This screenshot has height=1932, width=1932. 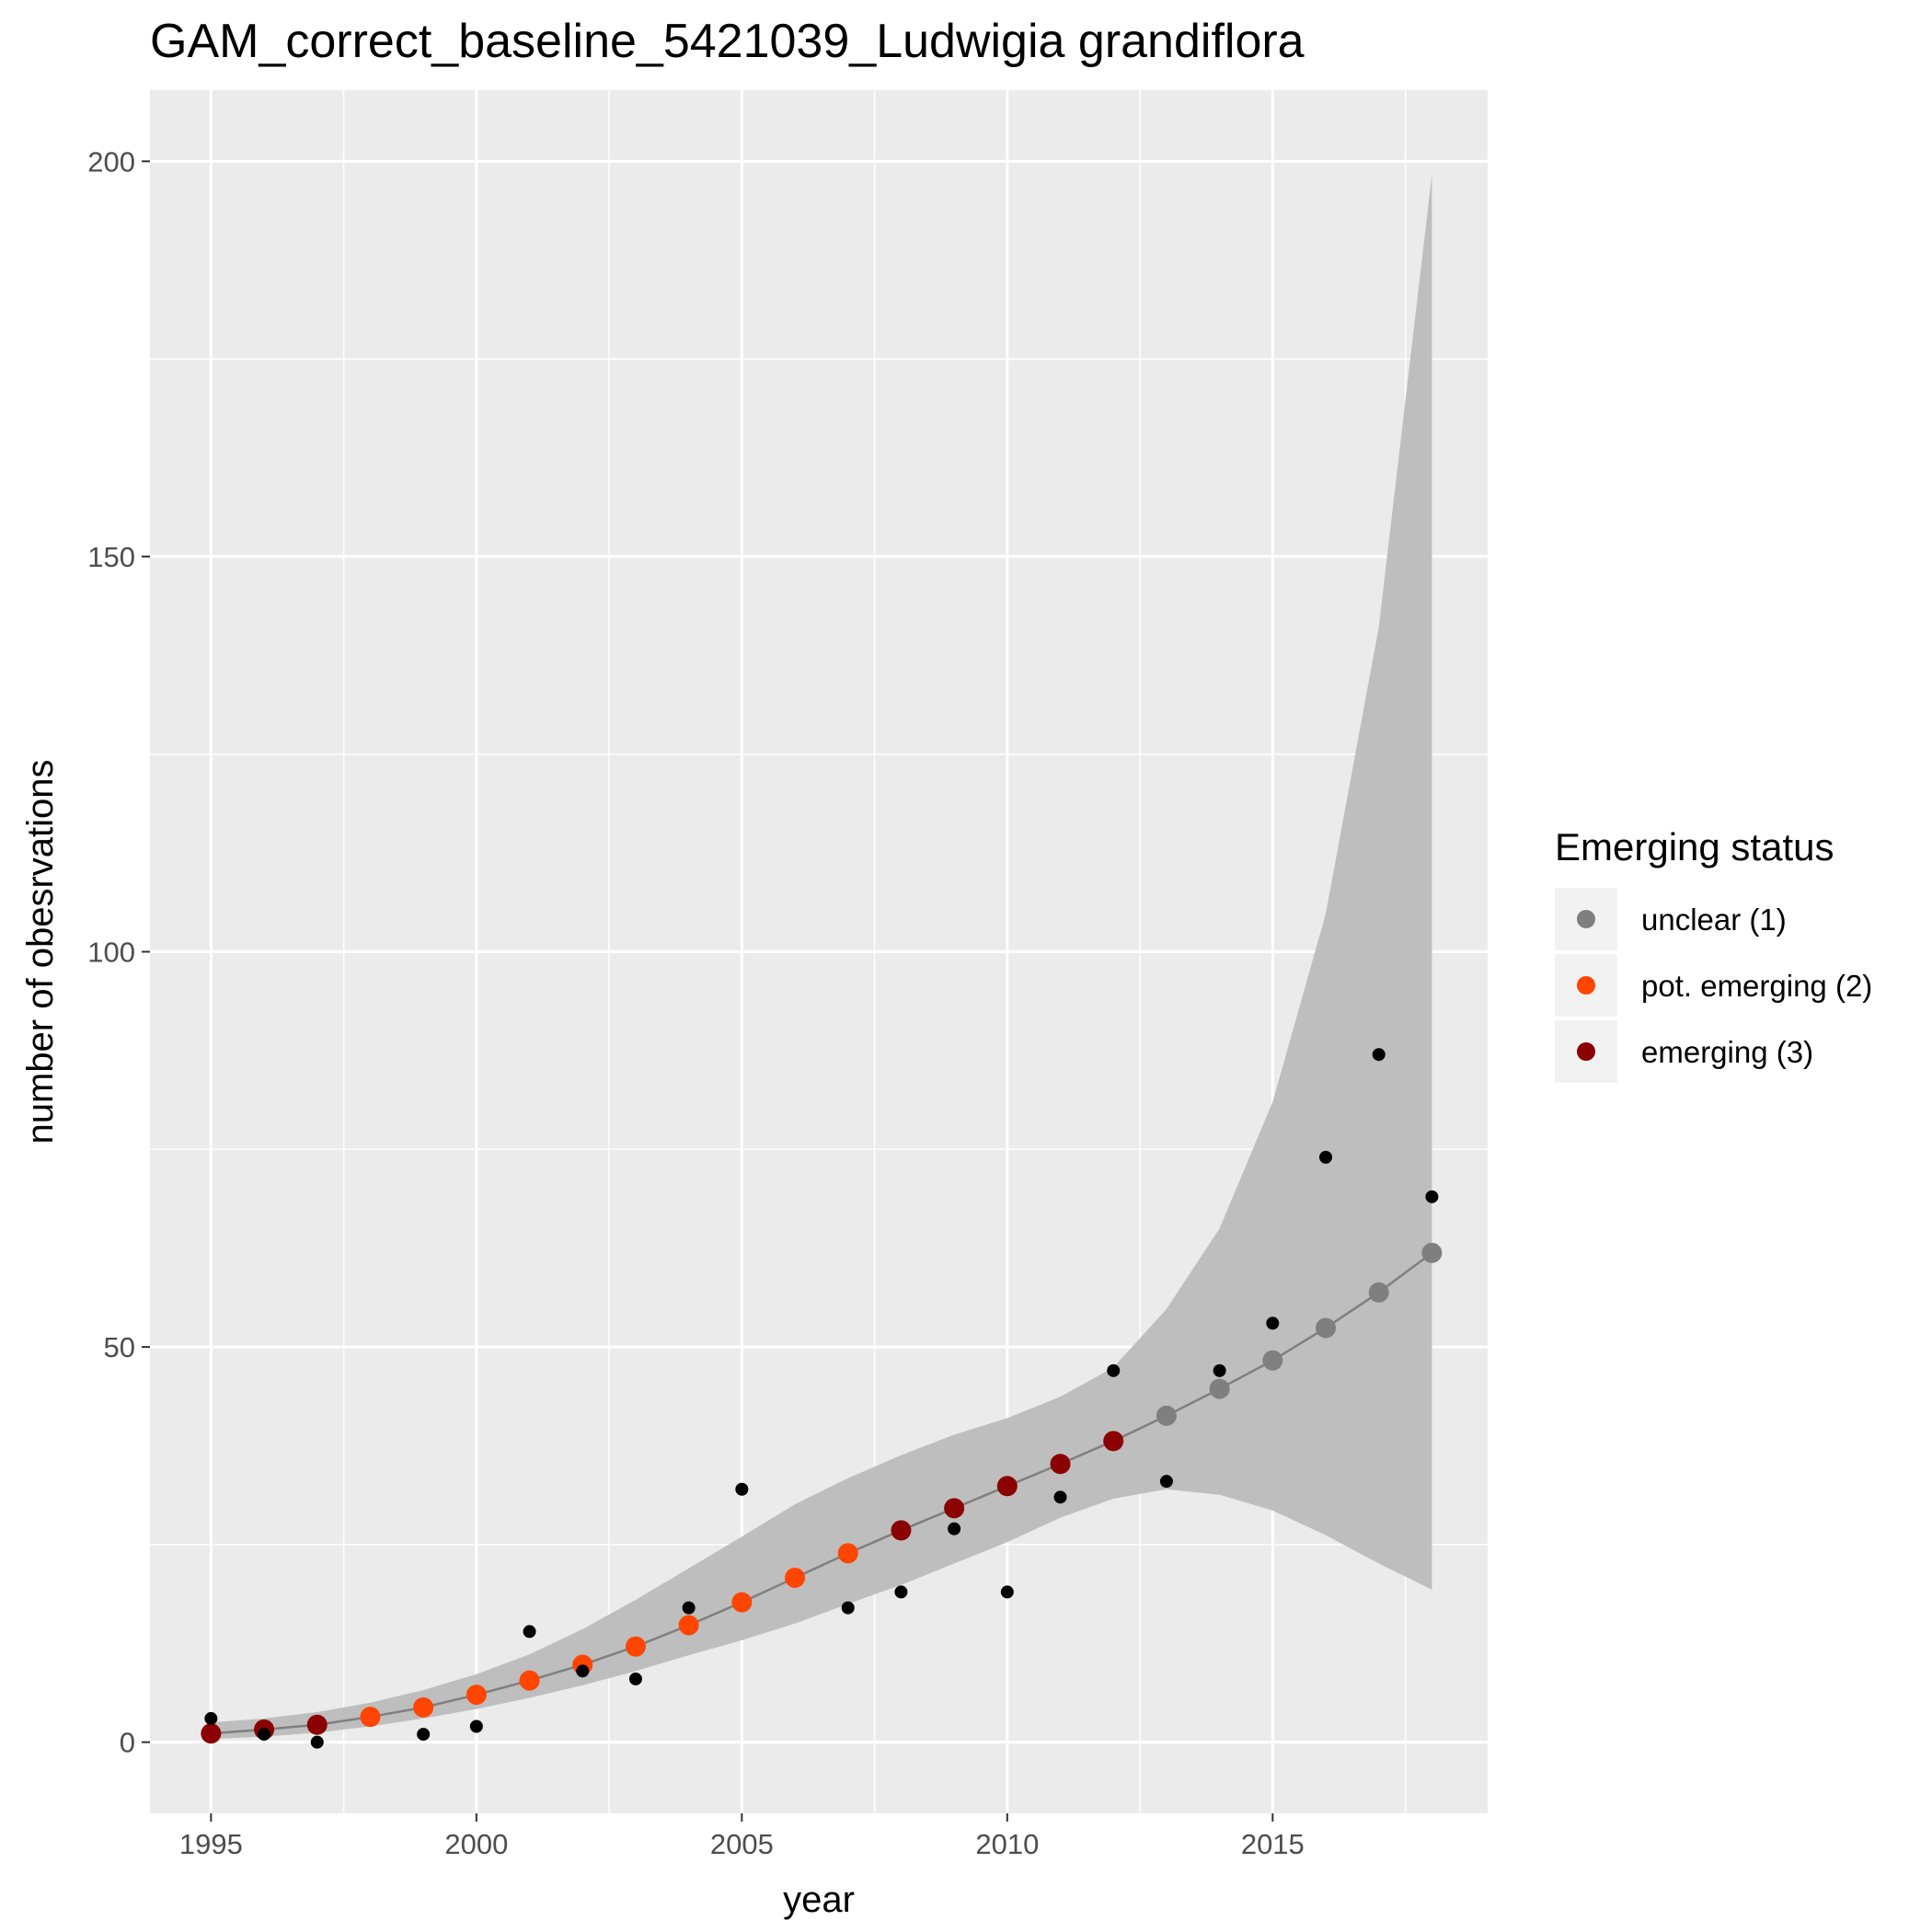 I want to click on y-tick-label: 100, so click(x=111, y=953).